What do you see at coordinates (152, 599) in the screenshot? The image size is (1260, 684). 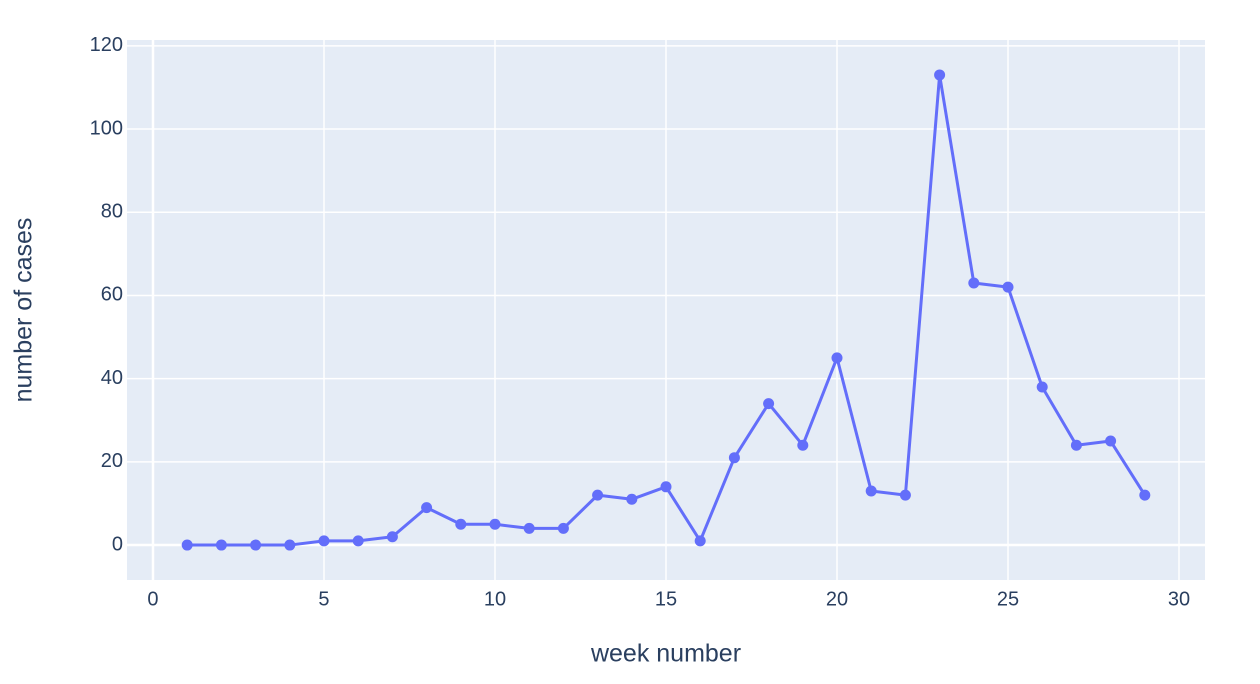 I see `x-tick-label: 0` at bounding box center [152, 599].